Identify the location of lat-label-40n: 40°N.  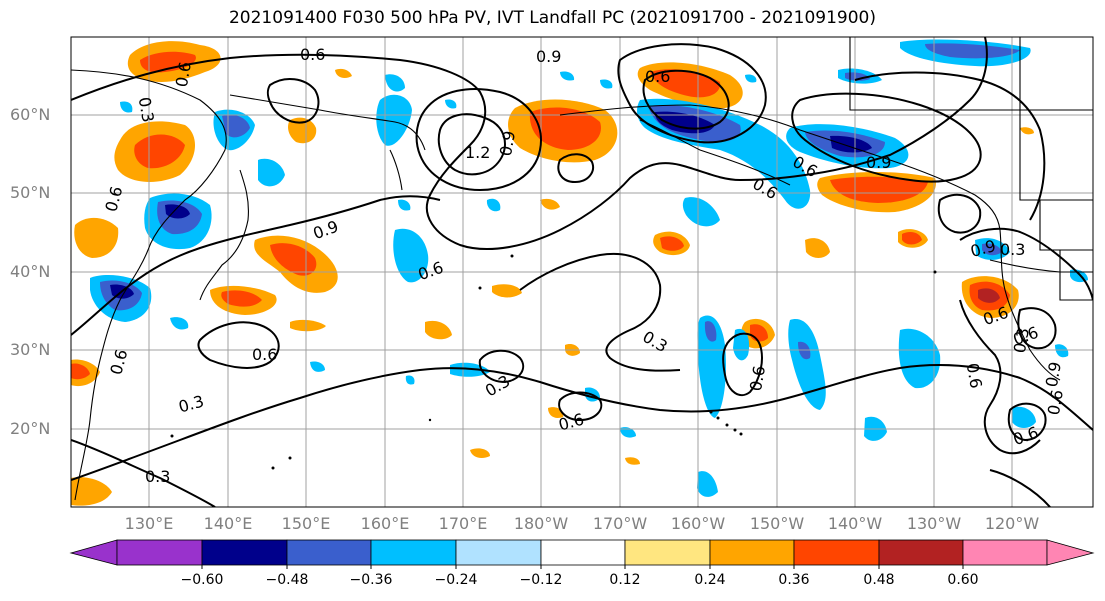
(30, 271).